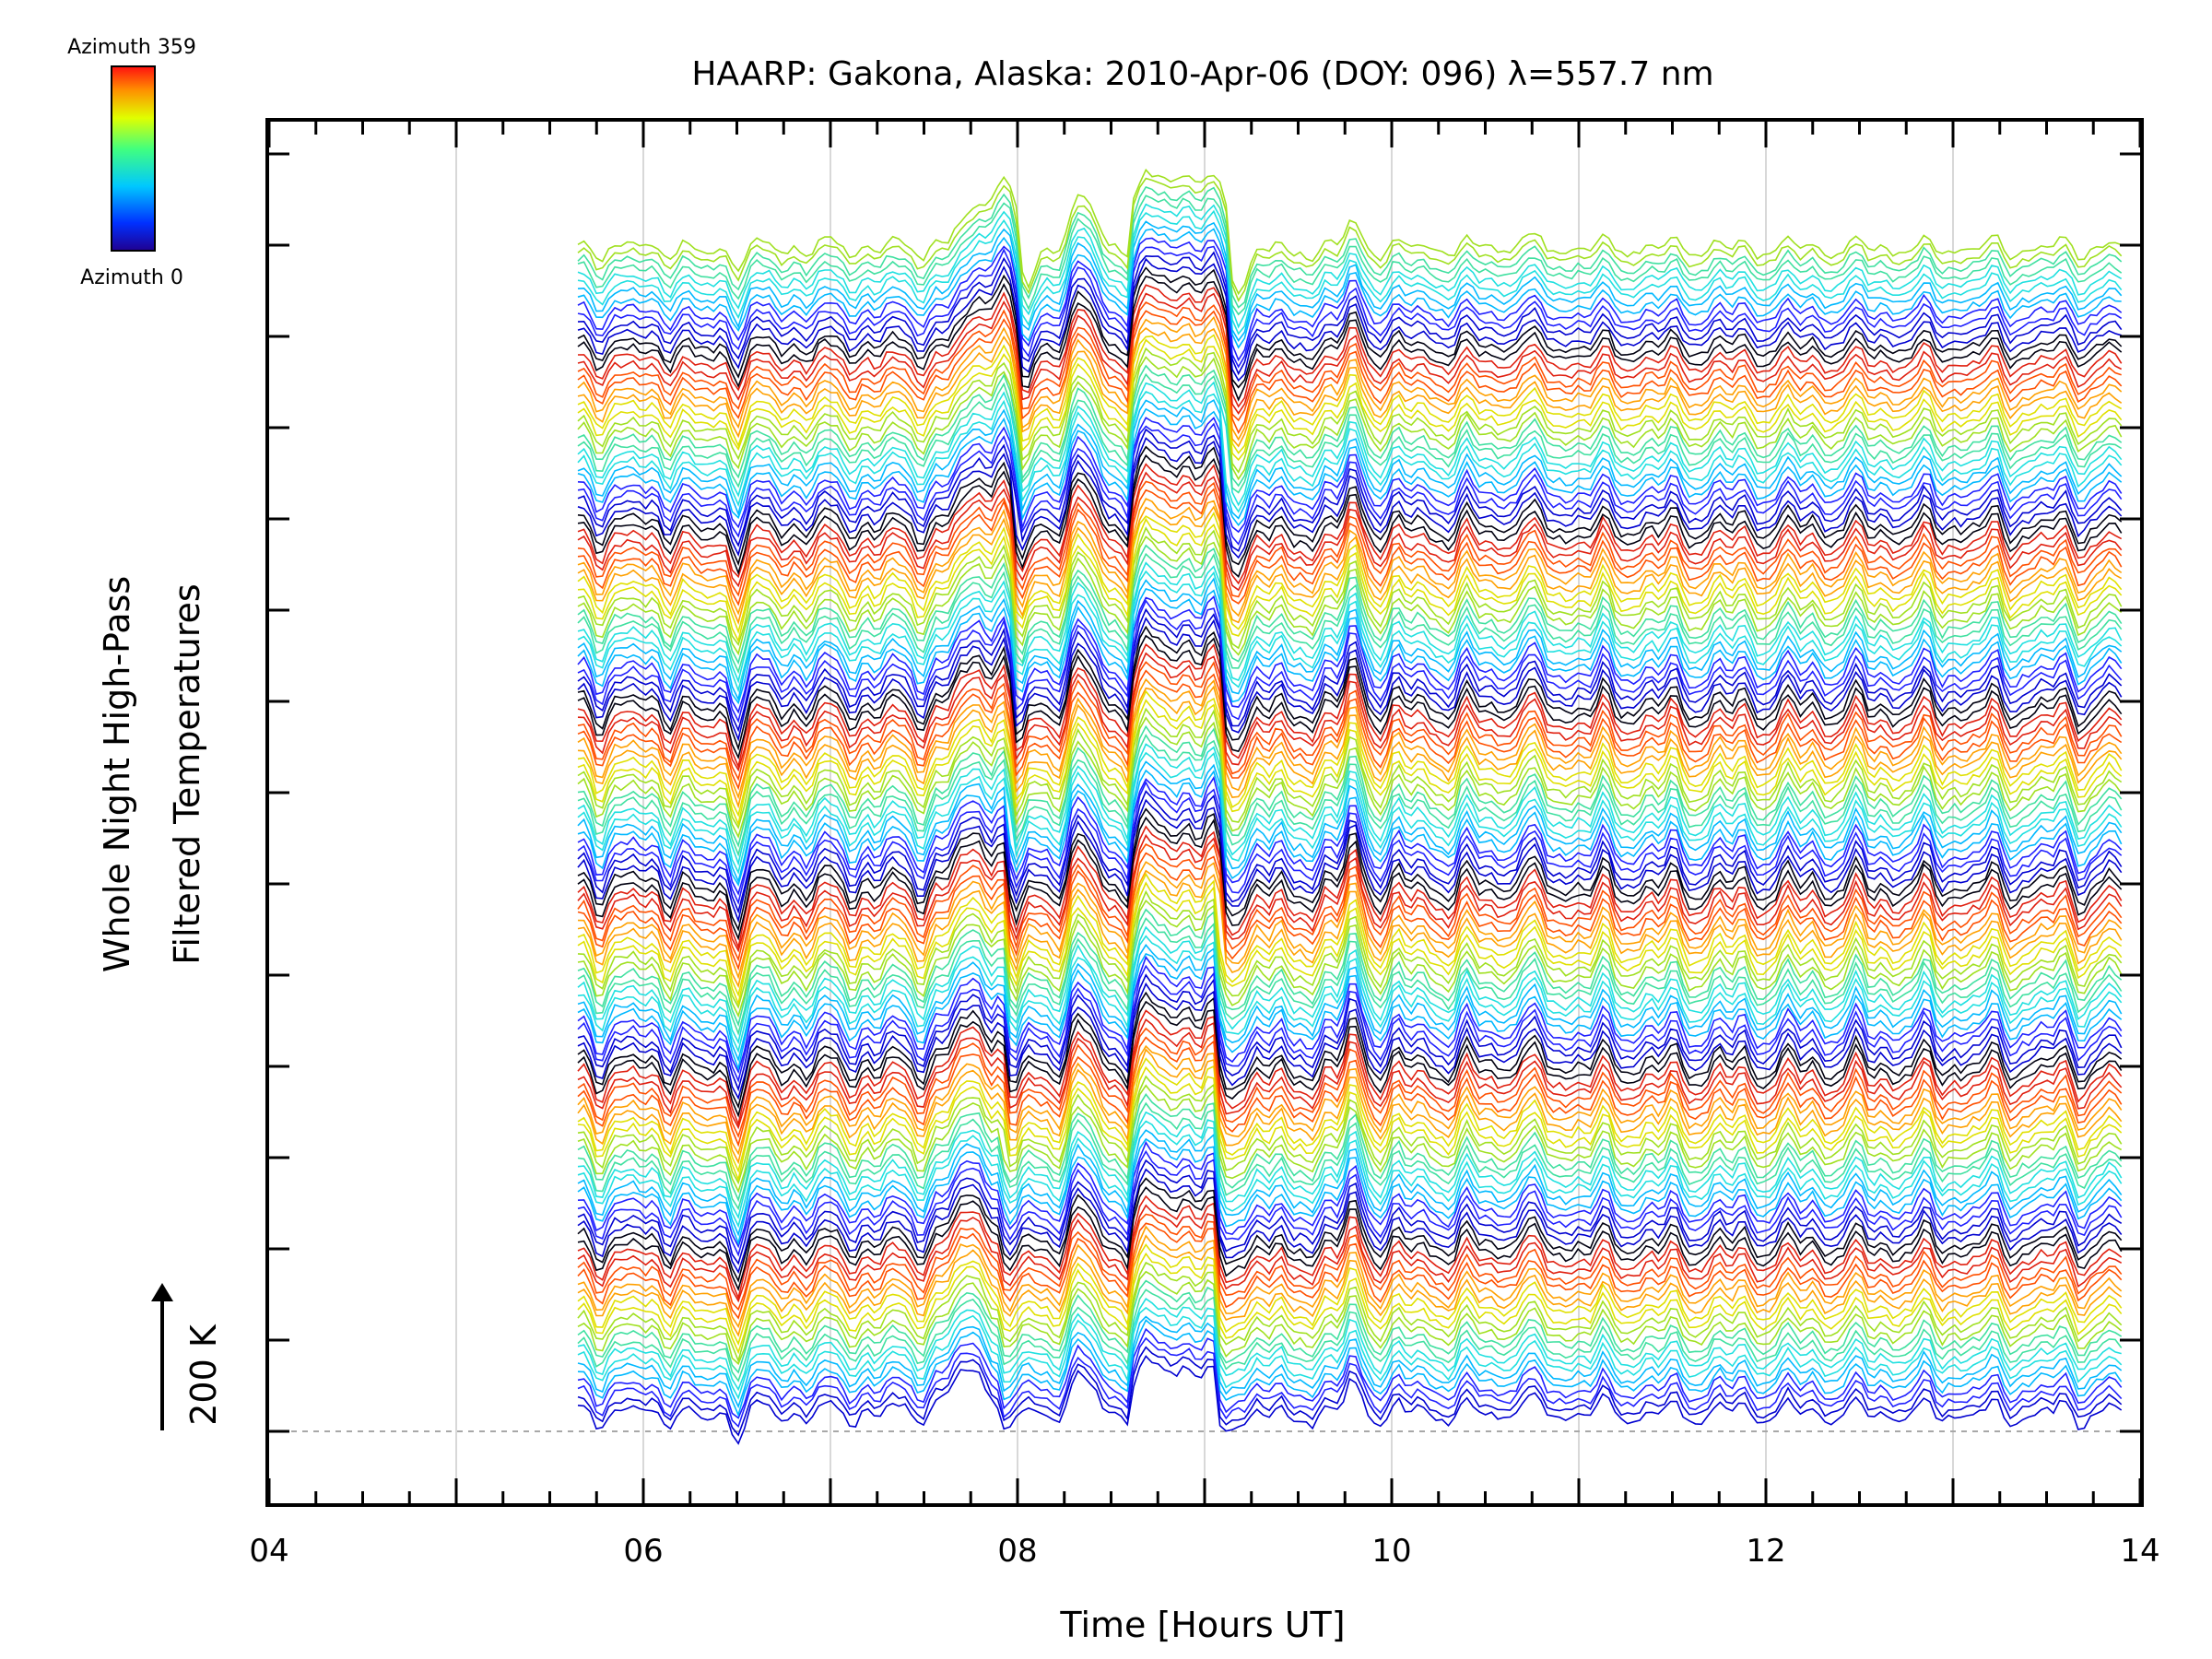 Image resolution: width=2212 pixels, height=1659 pixels. Describe the element at coordinates (2139, 1551) in the screenshot. I see `x-tick-label: 14` at that location.